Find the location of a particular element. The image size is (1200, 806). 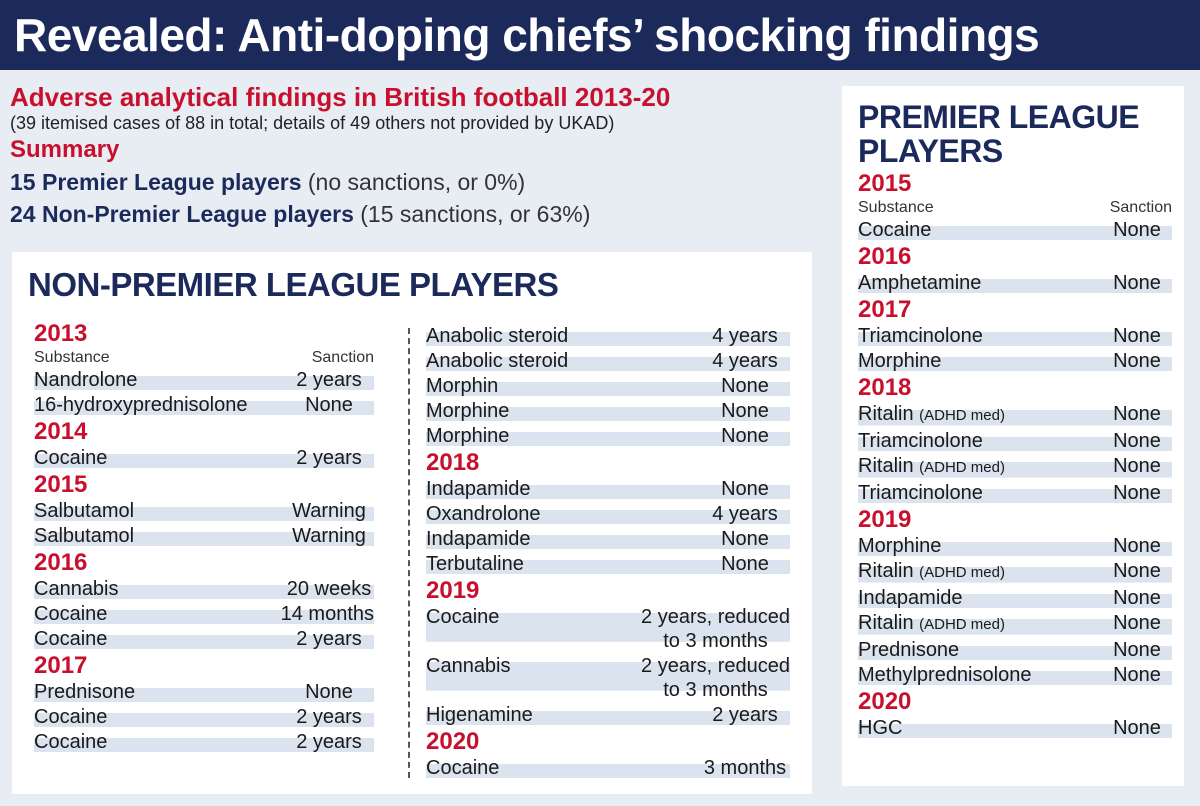

sanction-cell: 14 months is located at coordinates (327, 614).